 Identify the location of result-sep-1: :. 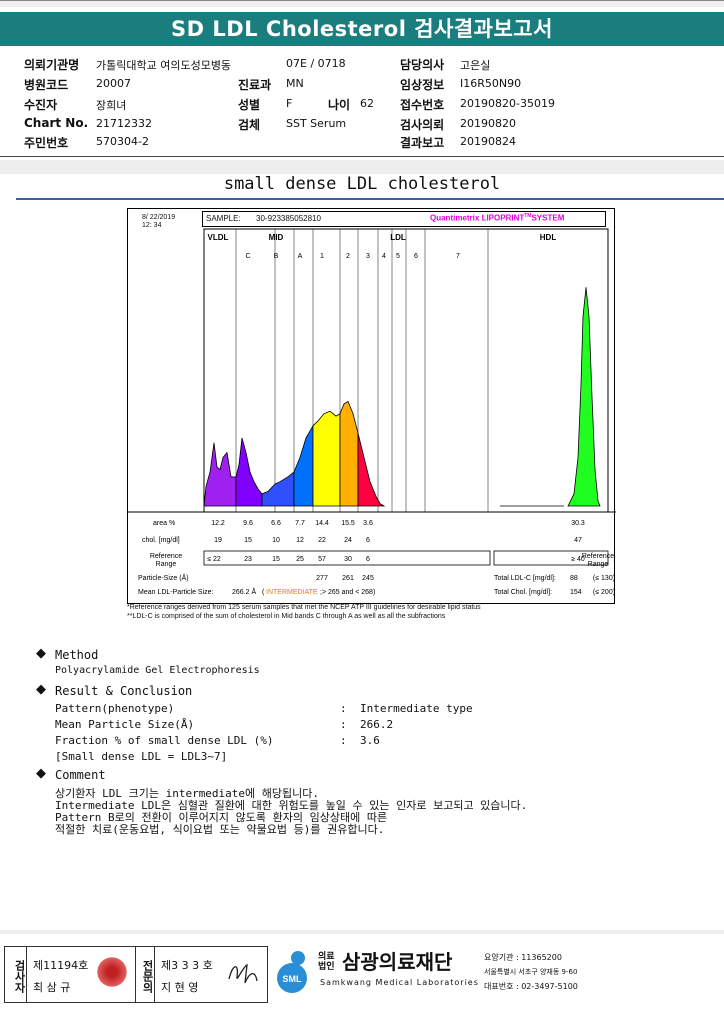
(343, 708).